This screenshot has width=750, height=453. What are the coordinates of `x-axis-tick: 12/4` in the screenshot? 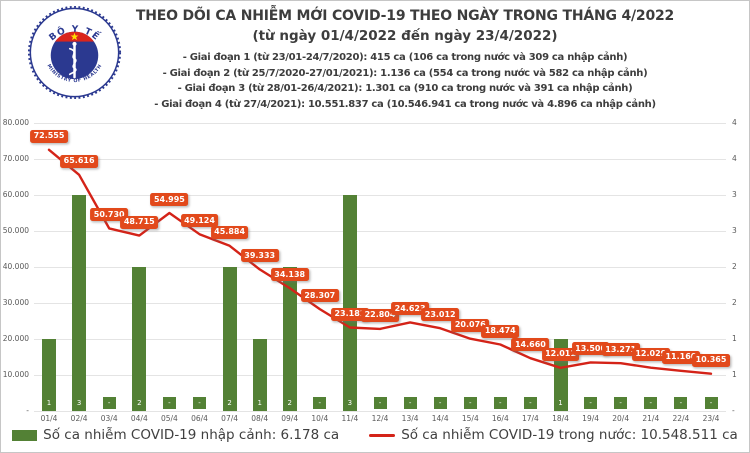 It's located at (380, 418).